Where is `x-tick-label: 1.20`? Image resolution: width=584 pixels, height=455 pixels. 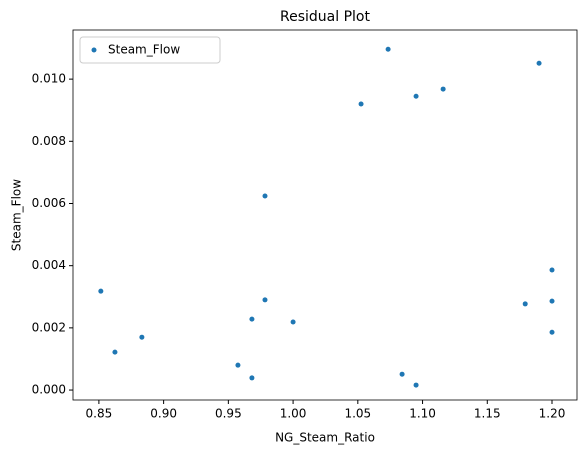 x-tick-label: 1.20 is located at coordinates (552, 414).